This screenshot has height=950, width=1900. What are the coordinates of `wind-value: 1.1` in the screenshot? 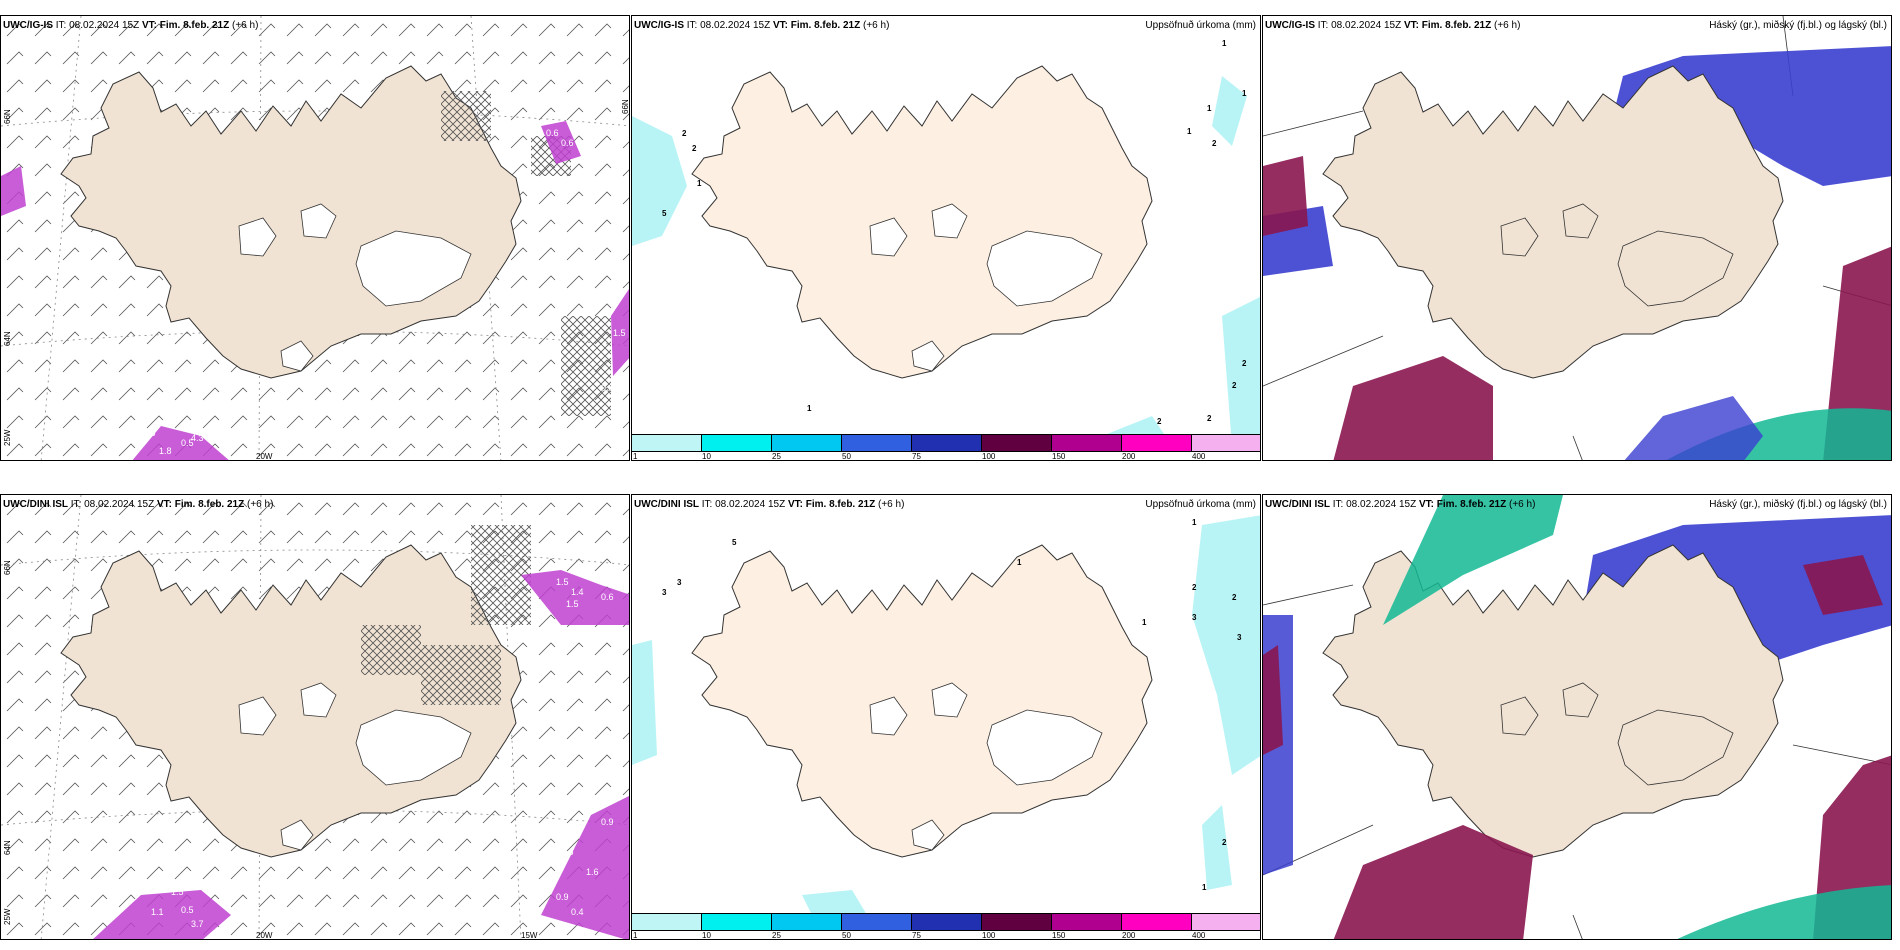 It's located at (157, 912).